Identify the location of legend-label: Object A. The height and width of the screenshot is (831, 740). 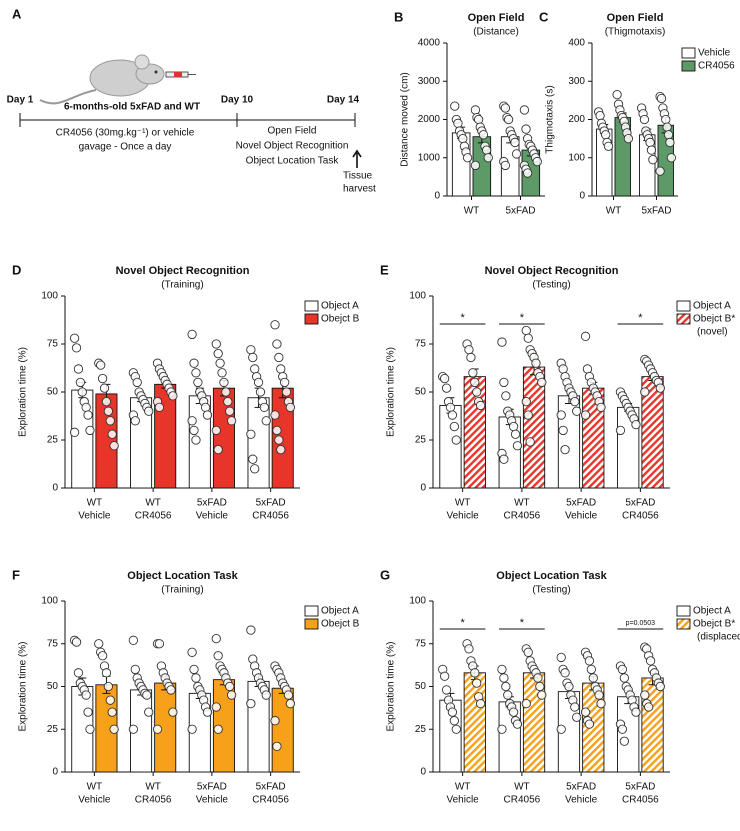
(712, 611).